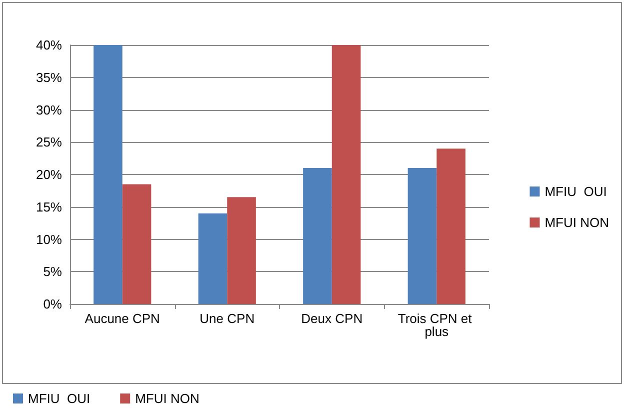 The width and height of the screenshot is (624, 414). I want to click on x-tick-label: Trois CPN et plus, so click(437, 325).